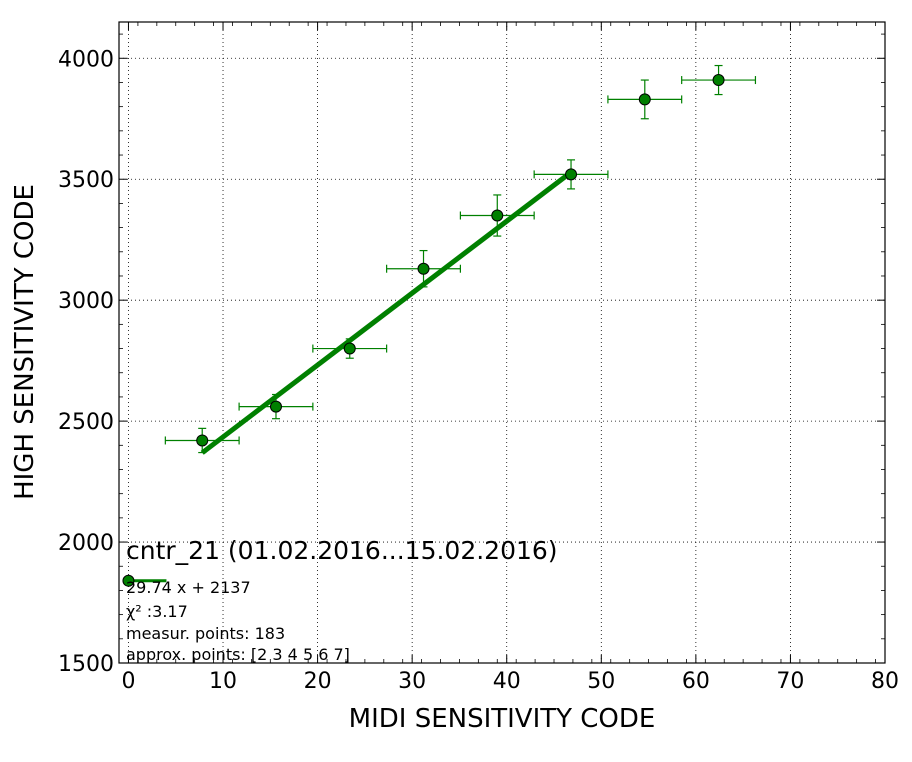 This screenshot has height=762, width=912. Describe the element at coordinates (86, 543) in the screenshot. I see `y-tick-label: 2000` at that location.